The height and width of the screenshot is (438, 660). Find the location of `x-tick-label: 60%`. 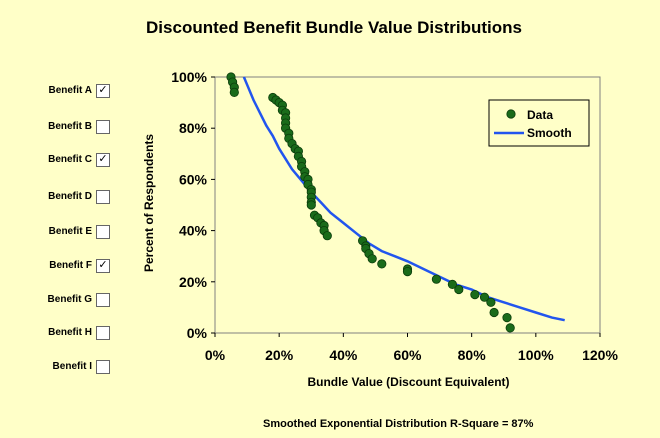

x-tick-label: 60% is located at coordinates (407, 355).